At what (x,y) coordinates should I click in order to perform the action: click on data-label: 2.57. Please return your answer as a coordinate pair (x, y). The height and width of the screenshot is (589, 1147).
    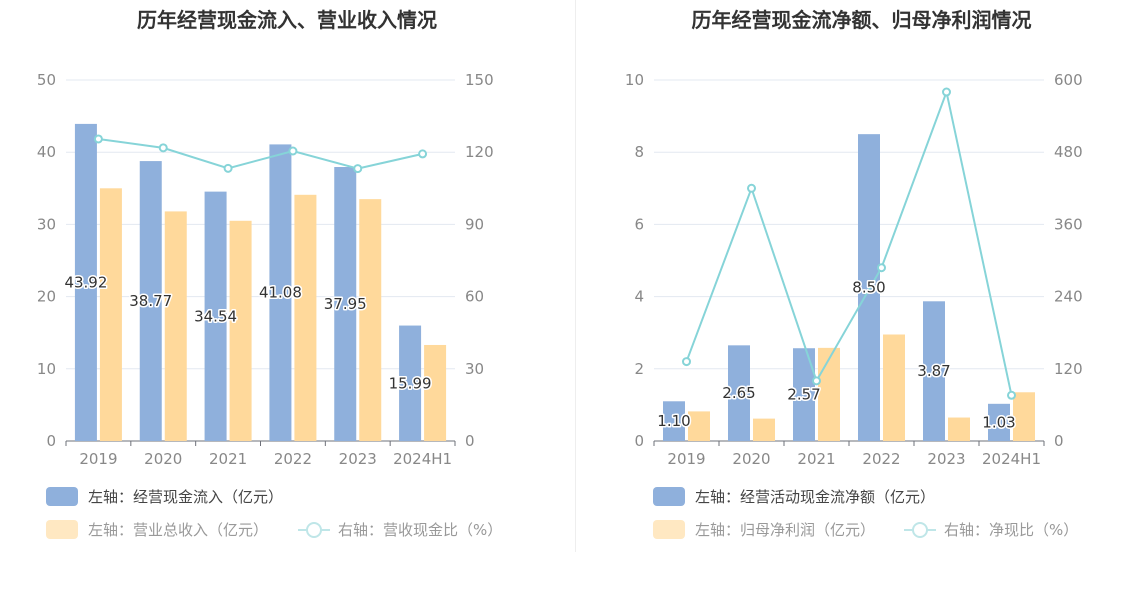
    Looking at the image, I should click on (803, 395).